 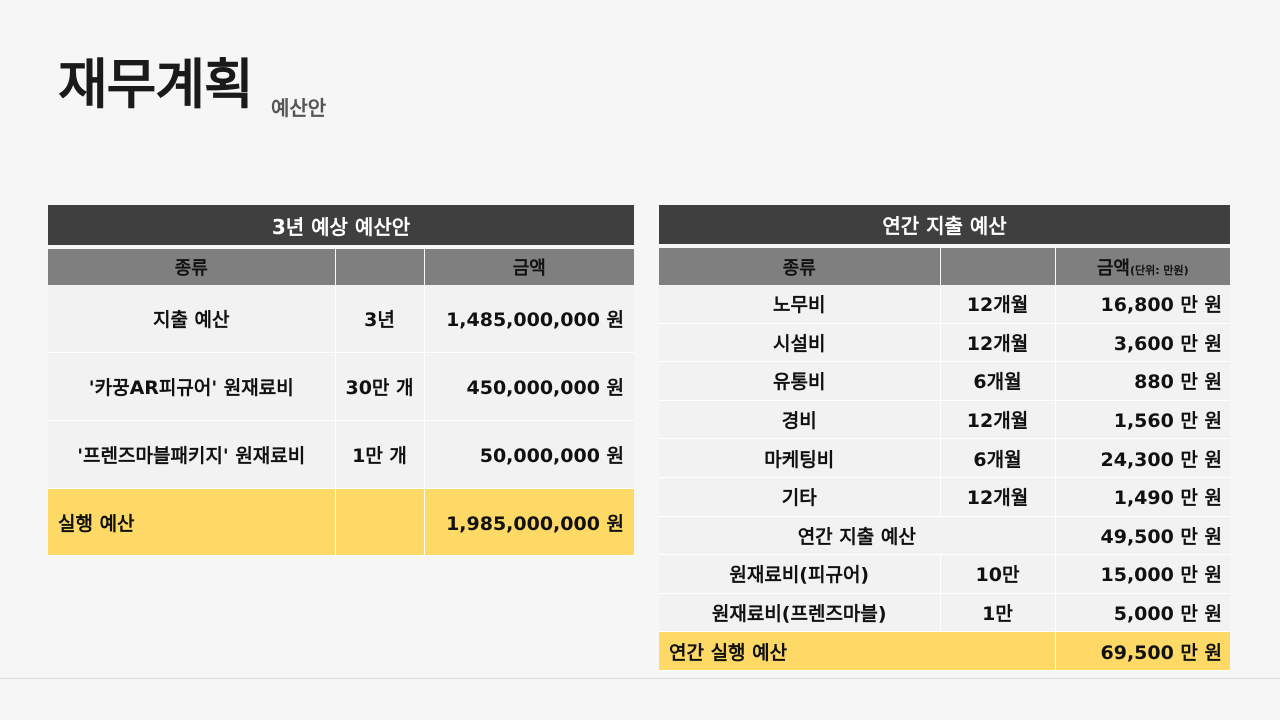 I want to click on cell-type: 원재료비(피규어), so click(x=800, y=574).